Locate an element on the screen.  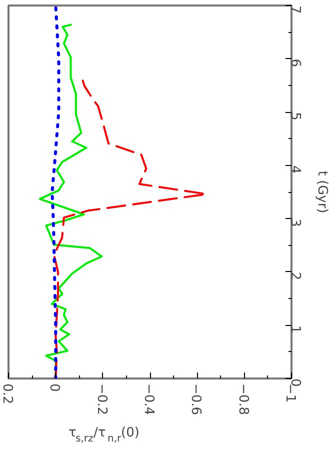
x-tick-label: 0 is located at coordinates (54, 388).